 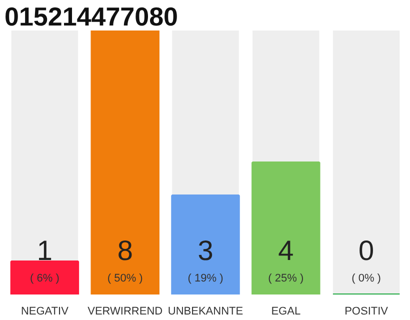 What do you see at coordinates (44, 250) in the screenshot?
I see `data-label: 1` at bounding box center [44, 250].